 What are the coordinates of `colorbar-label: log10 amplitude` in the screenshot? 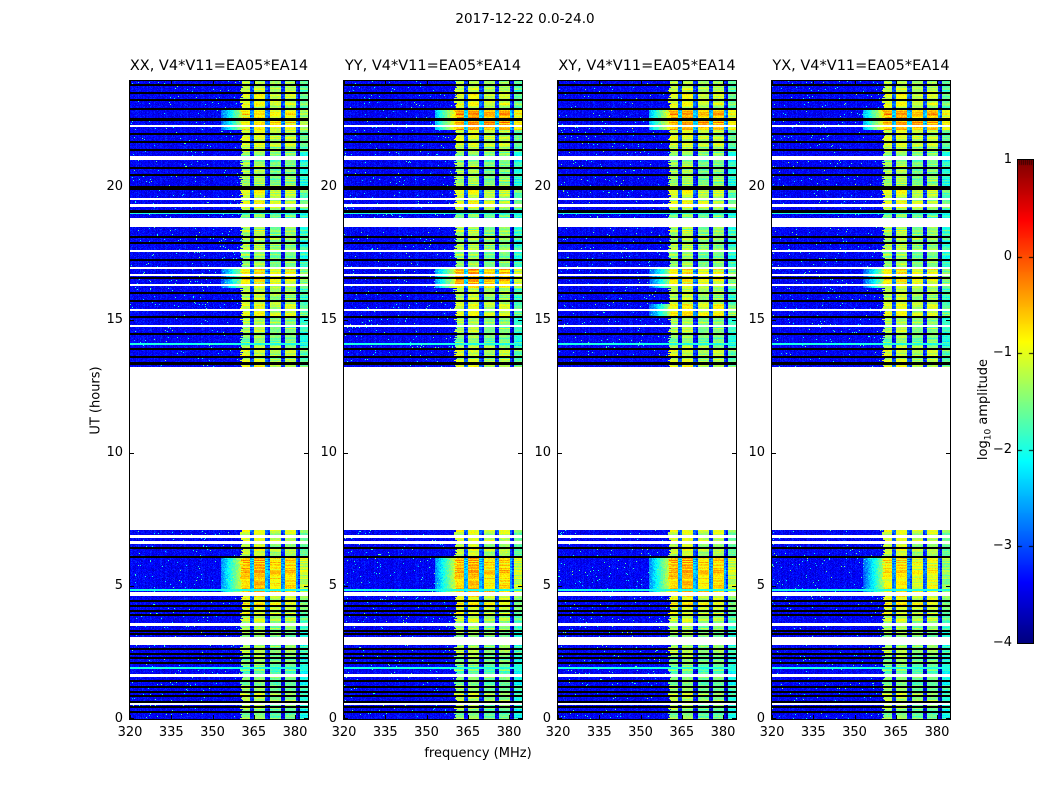 It's located at (985, 409).